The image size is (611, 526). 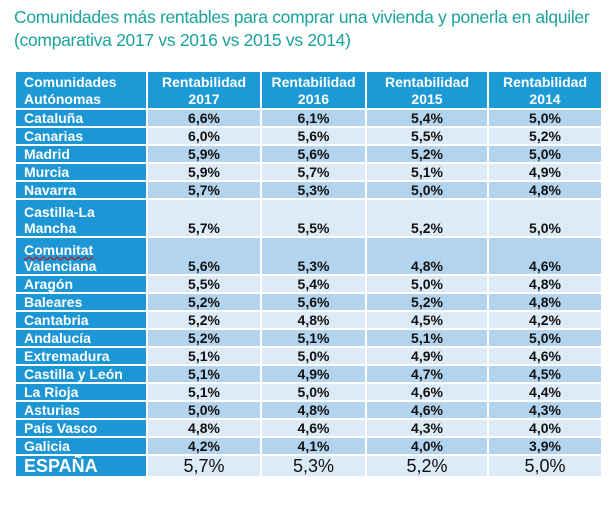 I want to click on value-2015: 4,3%, so click(x=427, y=428).